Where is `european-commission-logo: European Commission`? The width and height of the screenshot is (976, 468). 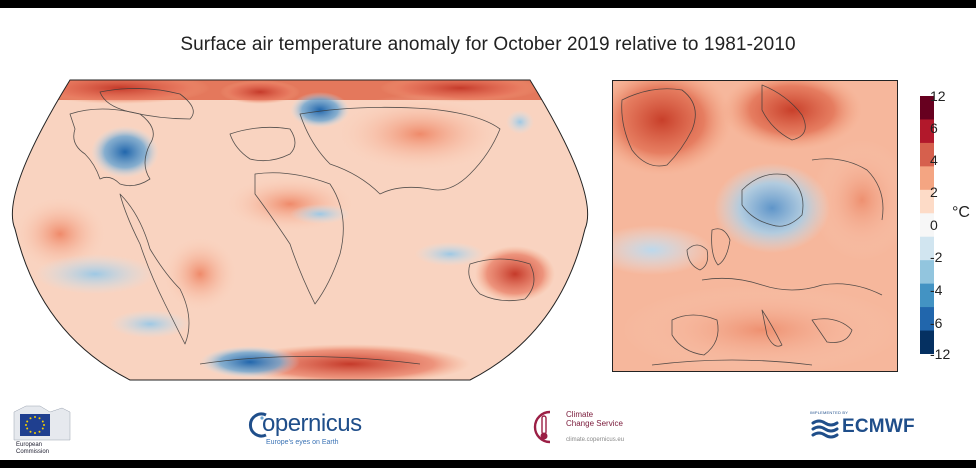 european-commission-logo: European Commission is located at coordinates (41, 428).